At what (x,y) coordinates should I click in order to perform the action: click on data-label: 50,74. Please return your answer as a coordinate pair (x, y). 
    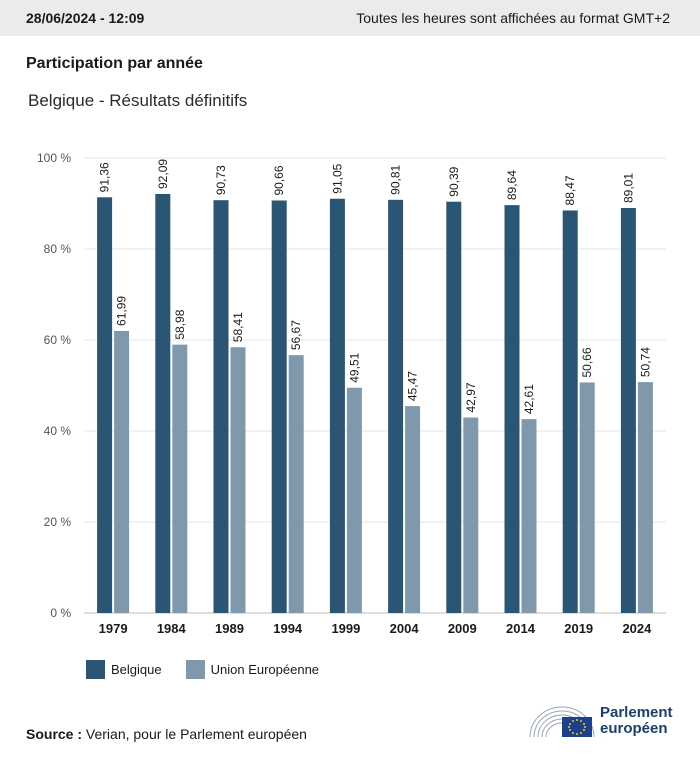
    Looking at the image, I should click on (645, 362).